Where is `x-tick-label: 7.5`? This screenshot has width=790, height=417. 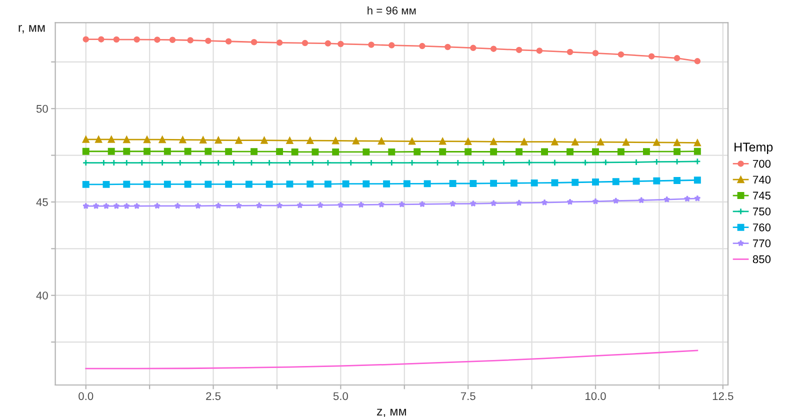
x-tick-label: 7.5 is located at coordinates (468, 396).